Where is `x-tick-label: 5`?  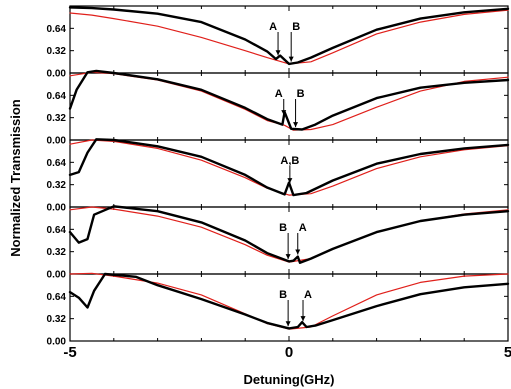 x-tick-label: 5 is located at coordinates (507, 352).